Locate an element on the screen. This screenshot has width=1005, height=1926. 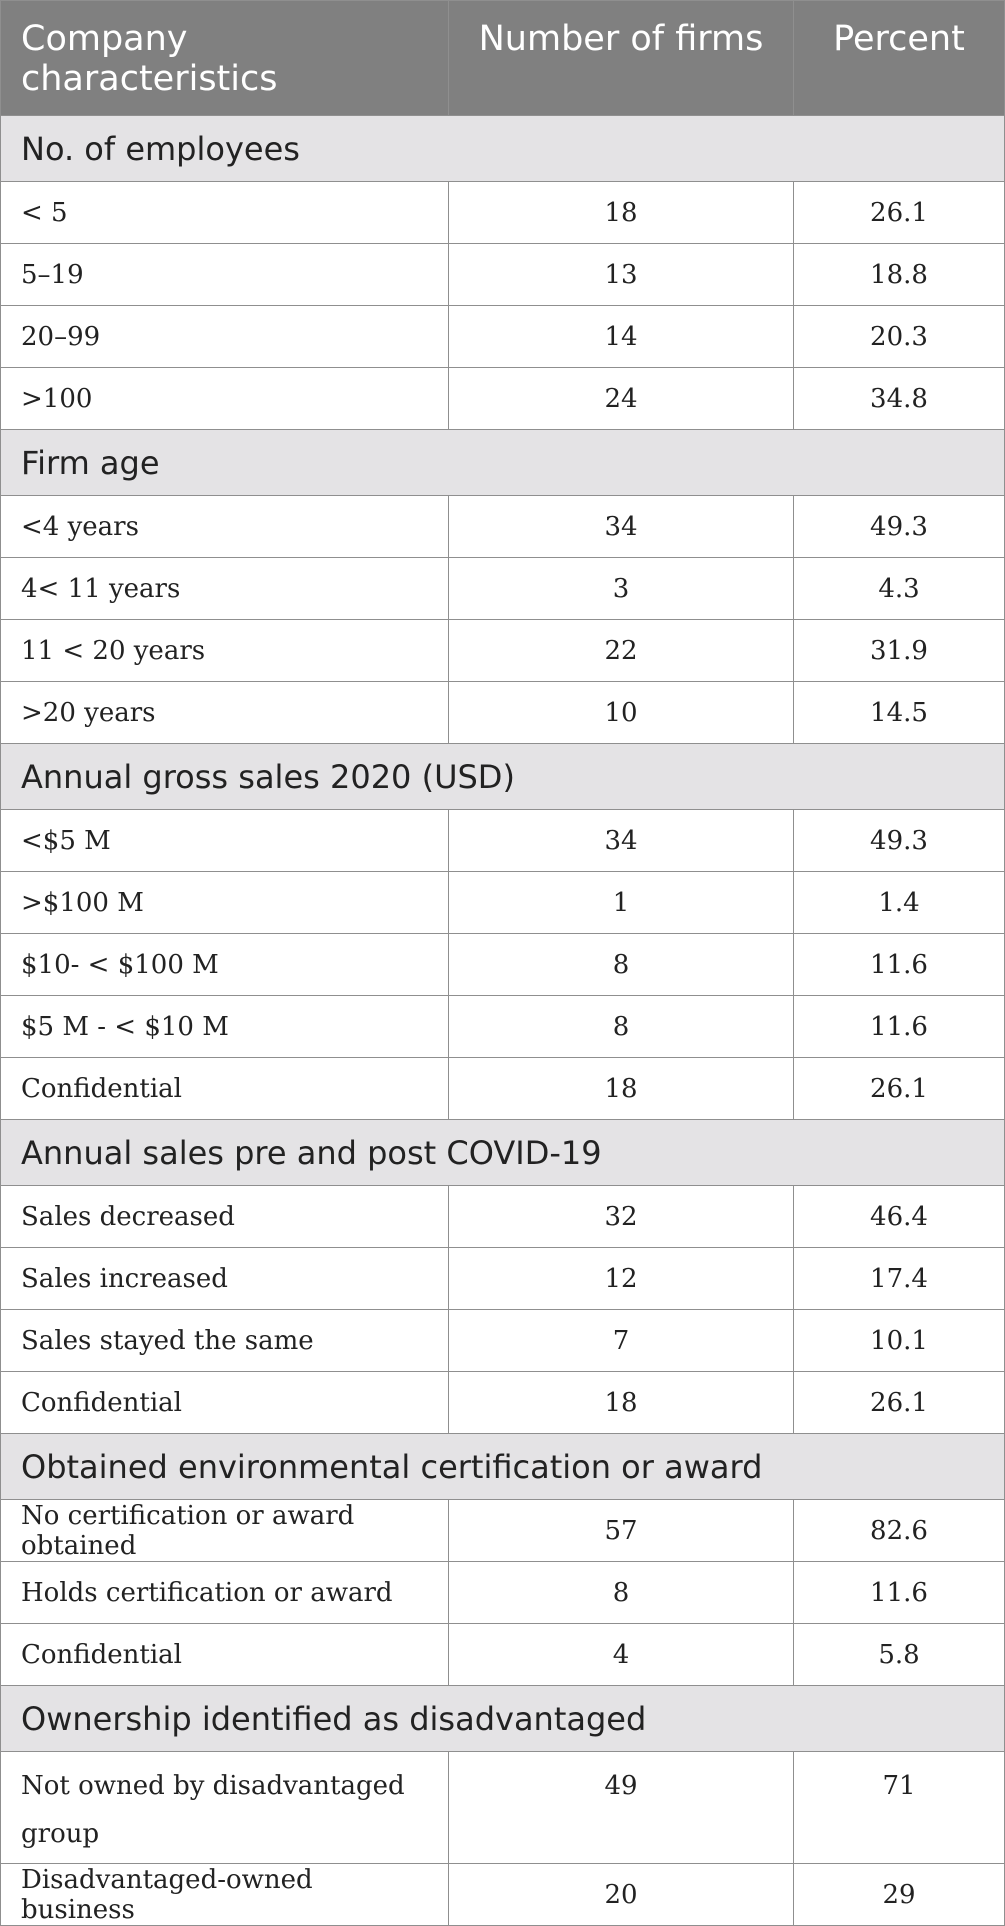
row-percent: 17.4 is located at coordinates (899, 1278).